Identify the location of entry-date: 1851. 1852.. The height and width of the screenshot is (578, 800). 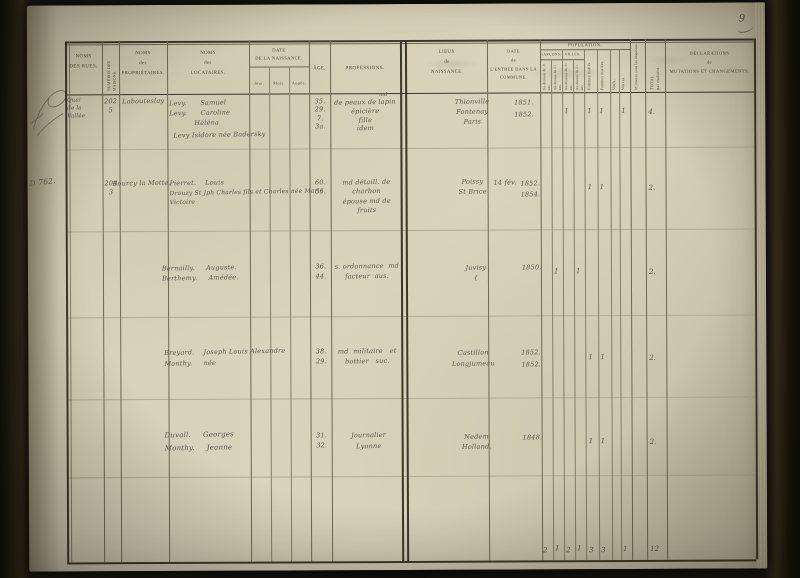
(524, 108).